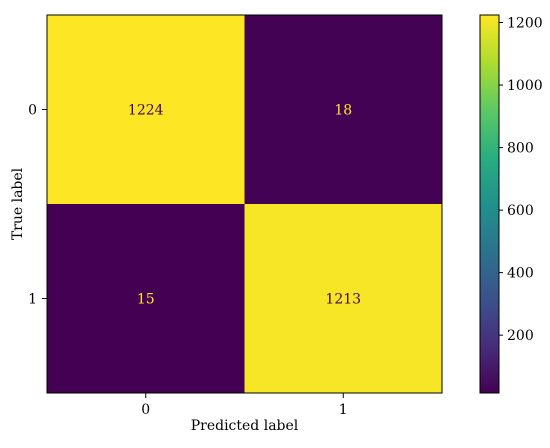  I want to click on colorbar-tick-label: 400, so click(520, 274).